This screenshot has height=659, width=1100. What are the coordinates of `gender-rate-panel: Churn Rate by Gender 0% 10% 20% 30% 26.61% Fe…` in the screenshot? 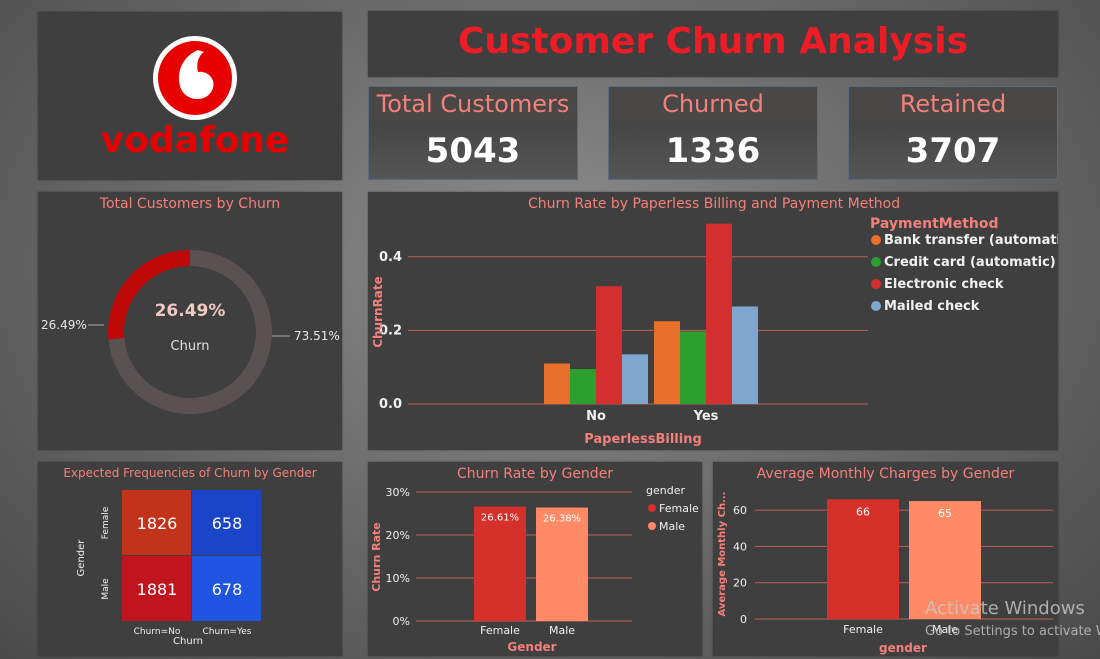 It's located at (535, 559).